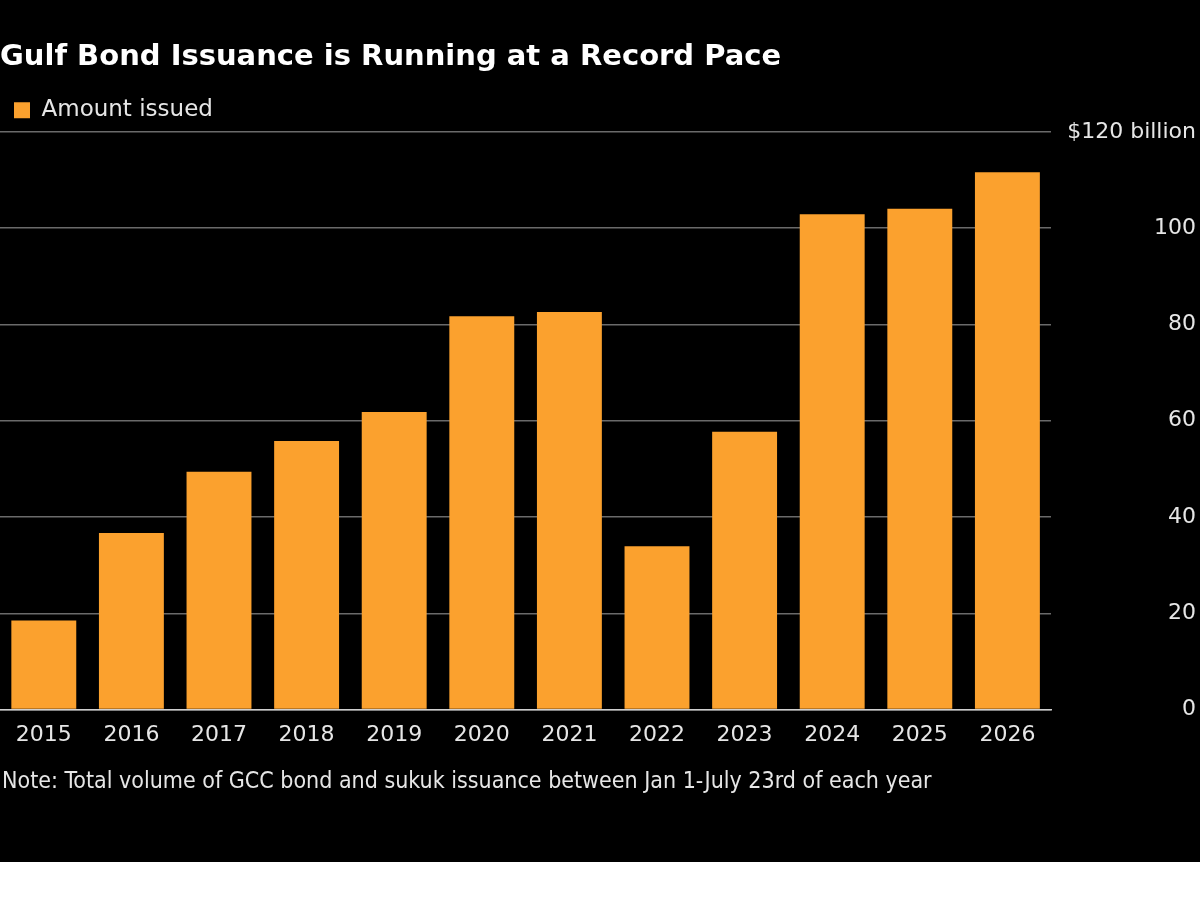 The height and width of the screenshot is (900, 1200). I want to click on x-tick-label: 2018, so click(306, 733).